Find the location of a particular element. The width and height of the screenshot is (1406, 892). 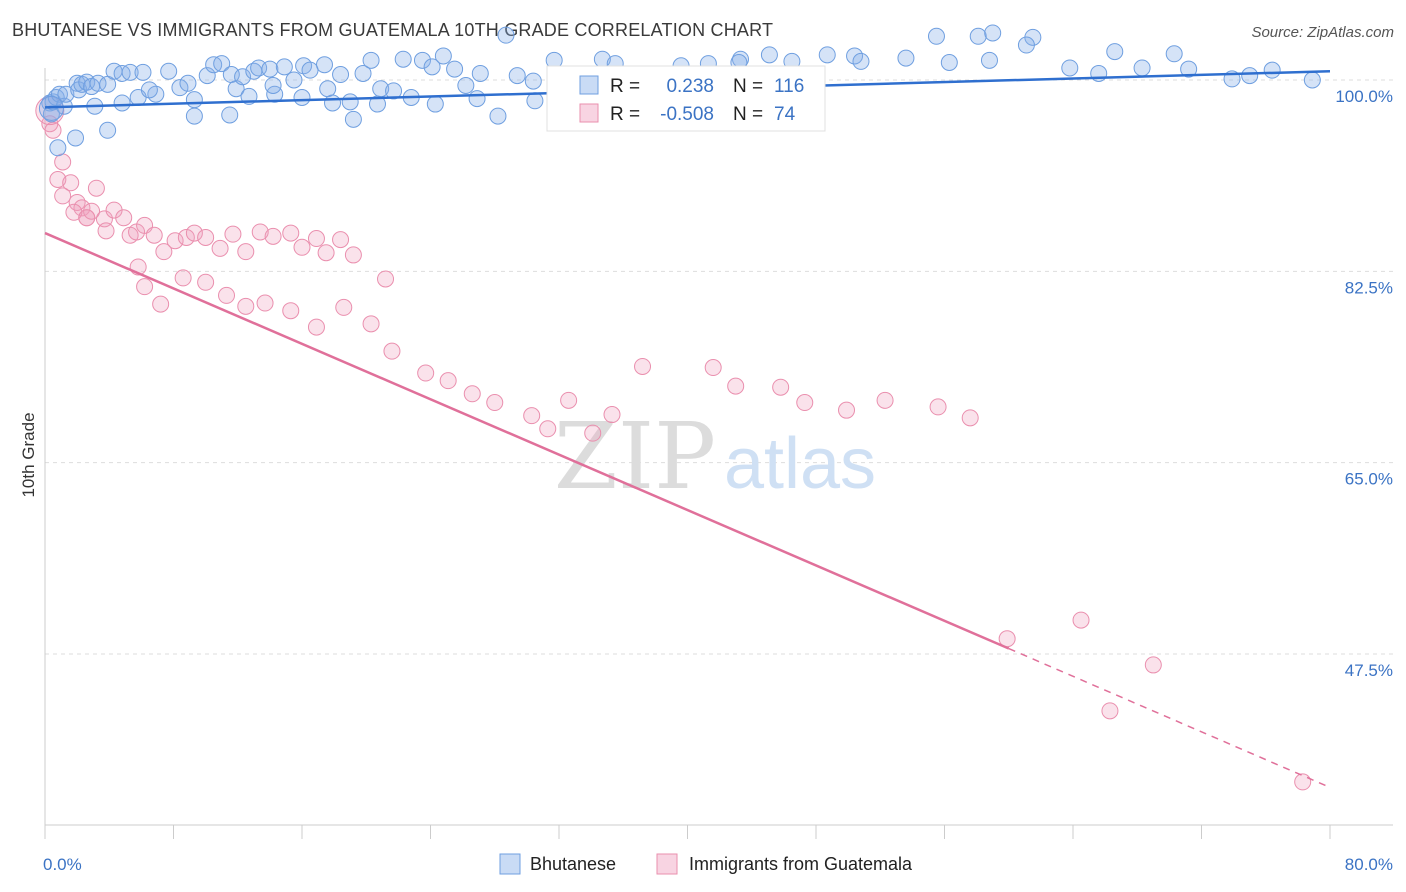

y-axis-title: 10th Grade is located at coordinates (28, 454).